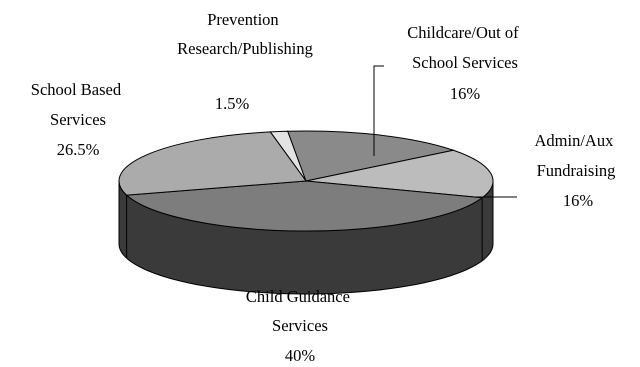 Image resolution: width=640 pixels, height=367 pixels. Describe the element at coordinates (465, 62) in the screenshot. I see `label-childcare-line2: School Services` at that location.